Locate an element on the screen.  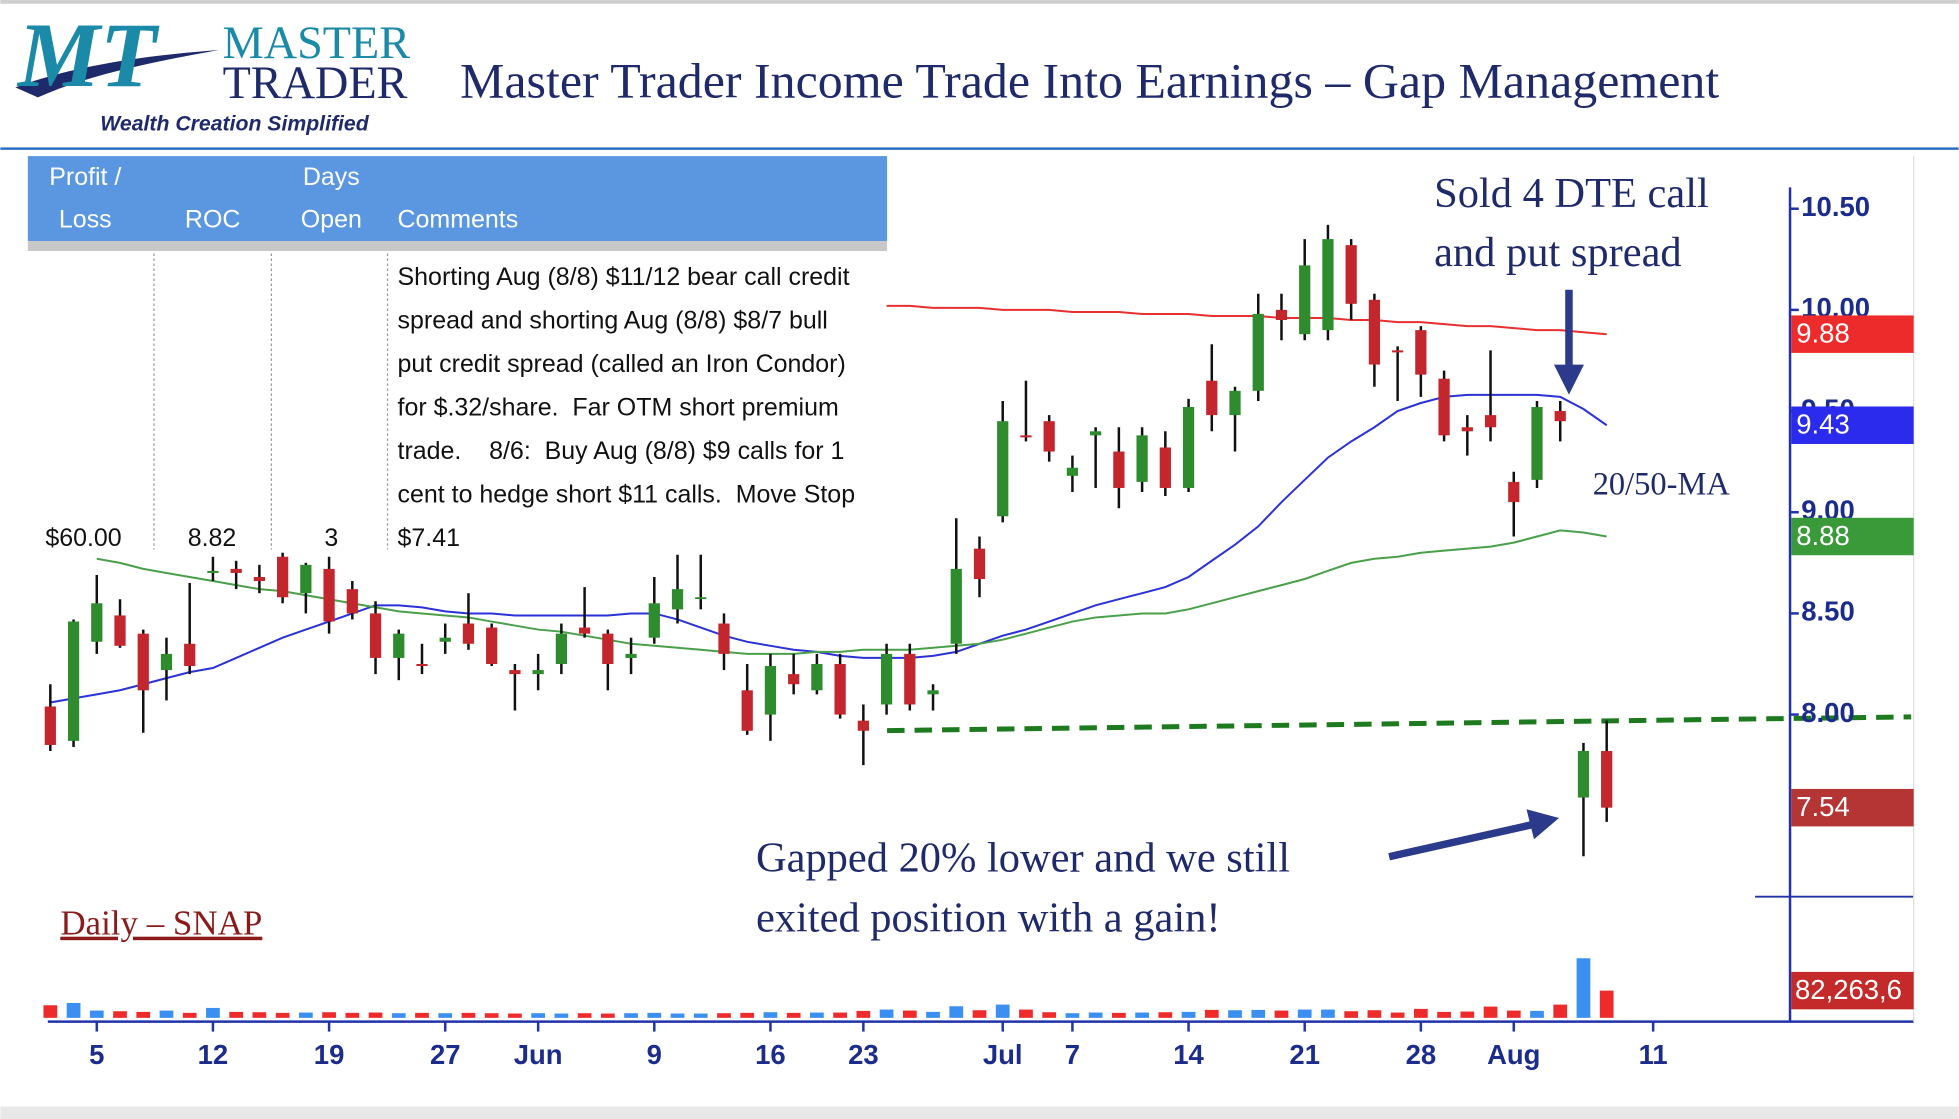
comment-line: $7.41 is located at coordinates (429, 538).